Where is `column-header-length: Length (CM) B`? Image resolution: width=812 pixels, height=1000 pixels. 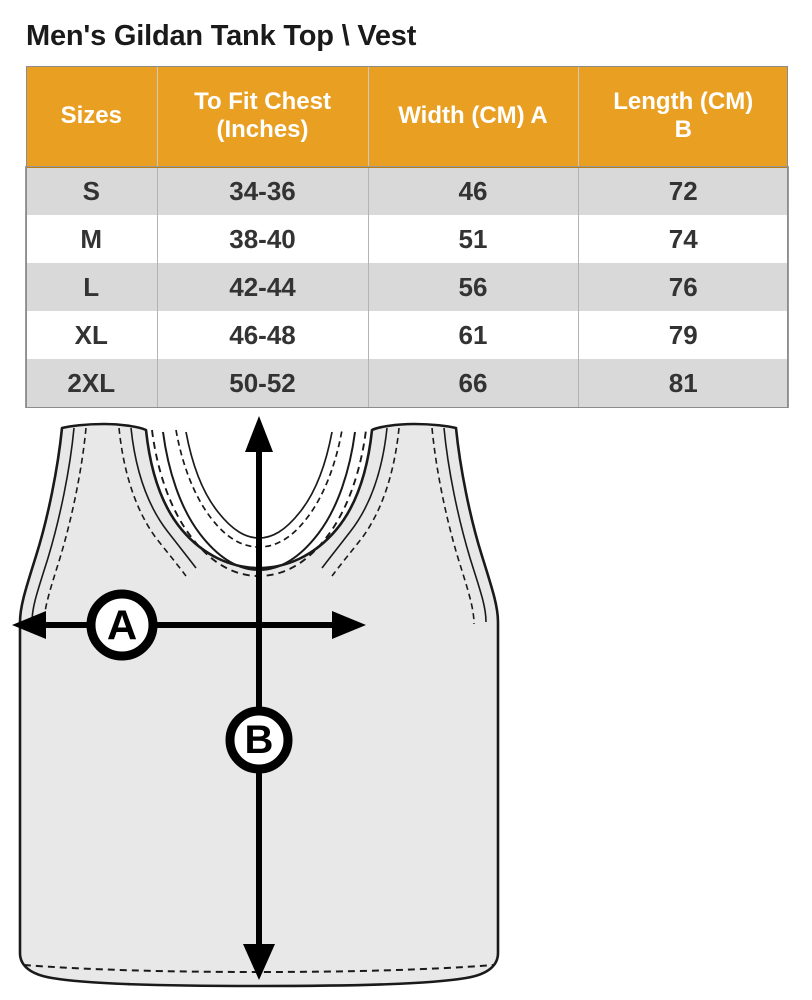 column-header-length: Length (CM) B is located at coordinates (683, 117).